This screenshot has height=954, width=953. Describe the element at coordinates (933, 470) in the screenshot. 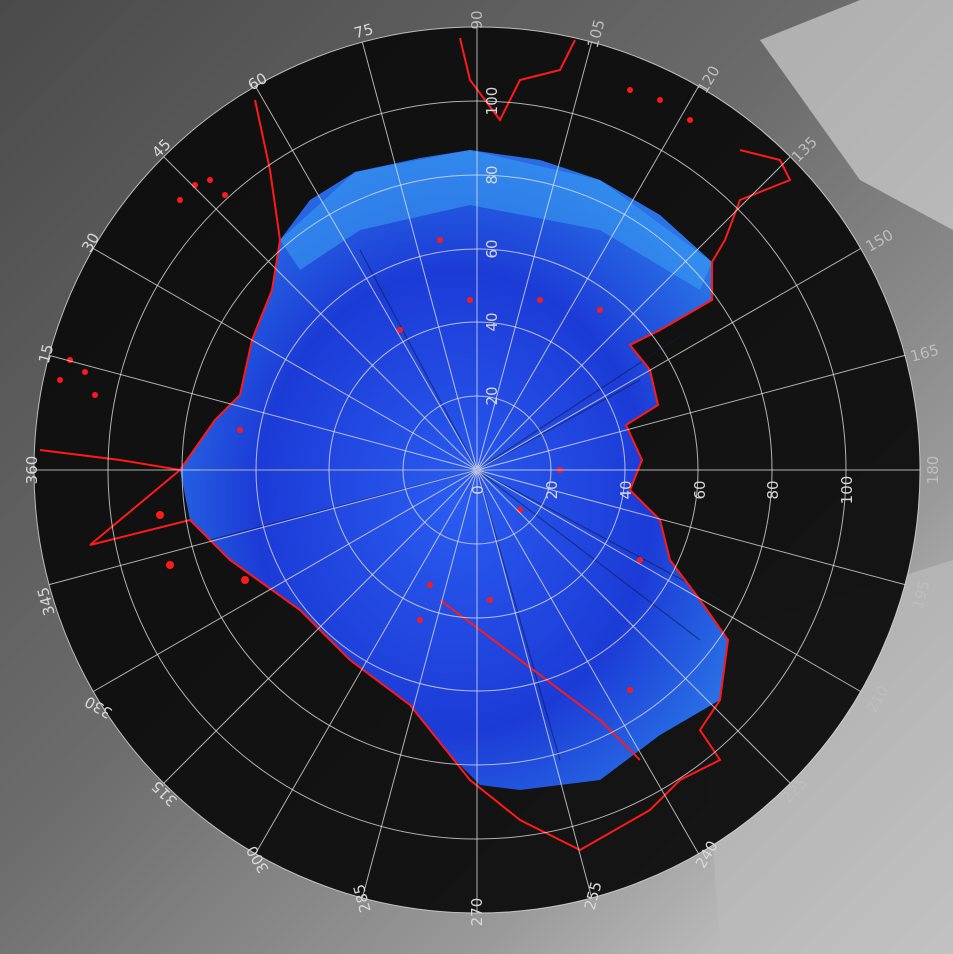

I see `azimuth-label-180: 180` at that location.